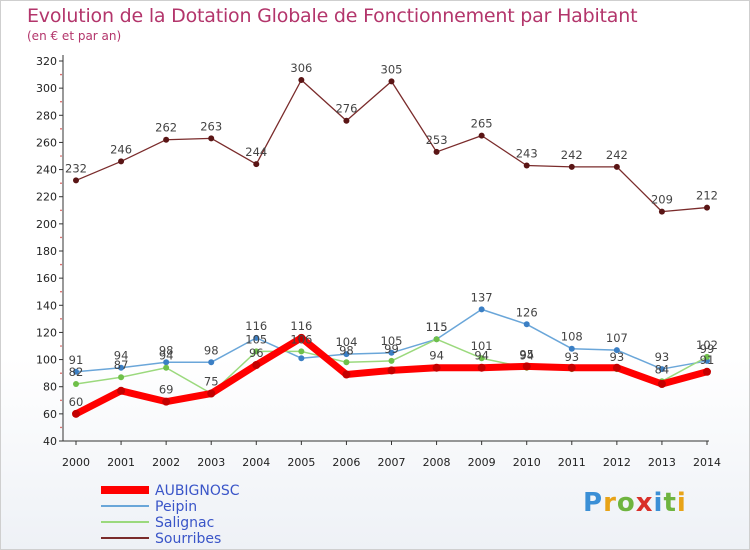 The width and height of the screenshot is (750, 550). What do you see at coordinates (572, 462) in the screenshot?
I see `x-tick-label: 2011` at bounding box center [572, 462].